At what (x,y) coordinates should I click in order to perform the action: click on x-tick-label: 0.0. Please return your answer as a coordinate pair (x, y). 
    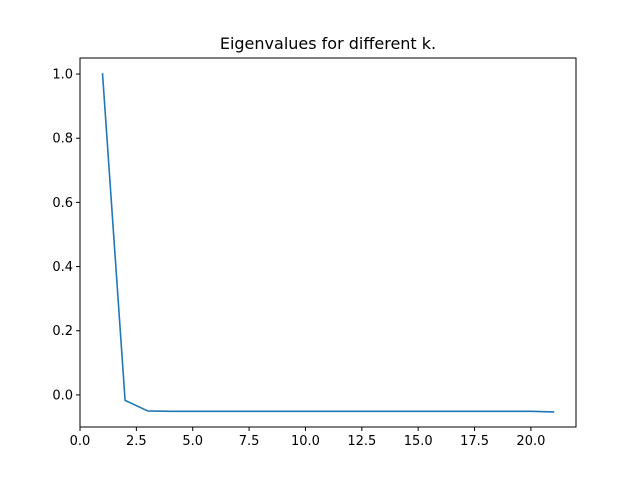
    Looking at the image, I should click on (80, 441).